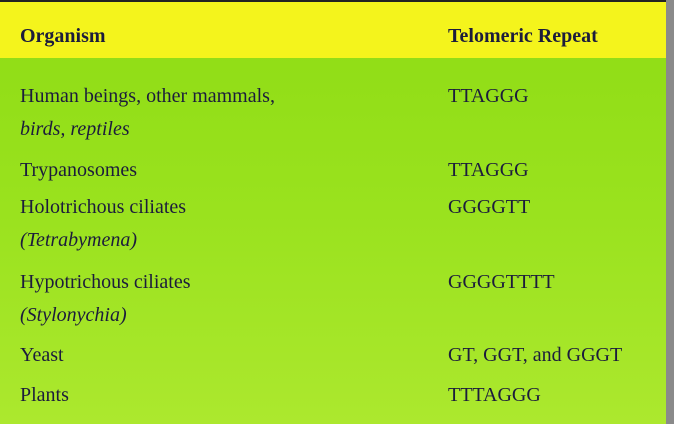 The image size is (674, 424). I want to click on organism-line: Yeast, so click(42, 355).